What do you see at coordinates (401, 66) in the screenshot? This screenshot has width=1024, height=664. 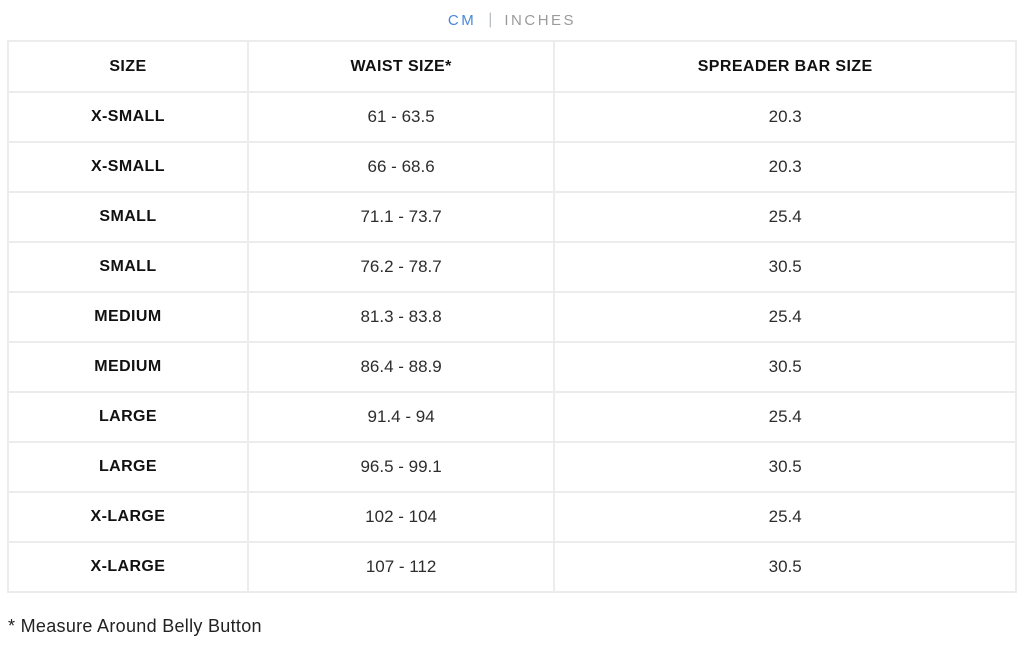 I see `column-header-waist-size: WAIST SIZE*` at bounding box center [401, 66].